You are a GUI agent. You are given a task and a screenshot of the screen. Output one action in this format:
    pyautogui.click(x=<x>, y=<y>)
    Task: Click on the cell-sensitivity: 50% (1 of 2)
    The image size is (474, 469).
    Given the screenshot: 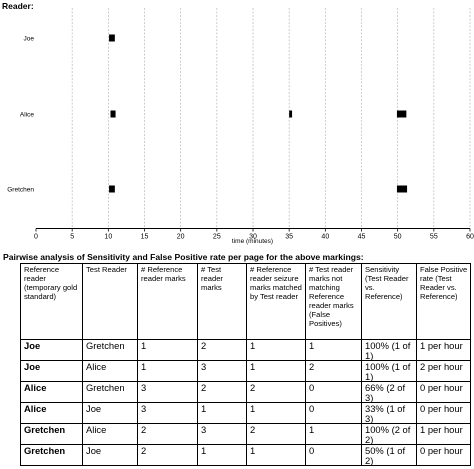 What is the action you would take?
    pyautogui.click(x=389, y=455)
    